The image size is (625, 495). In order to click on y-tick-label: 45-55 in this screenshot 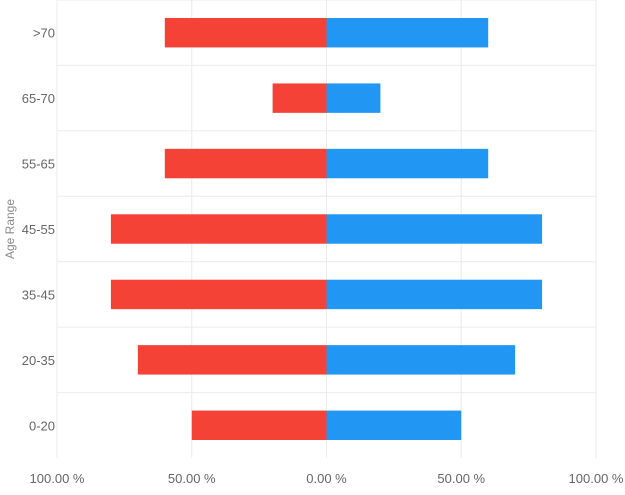, I will do `click(38, 229)`.